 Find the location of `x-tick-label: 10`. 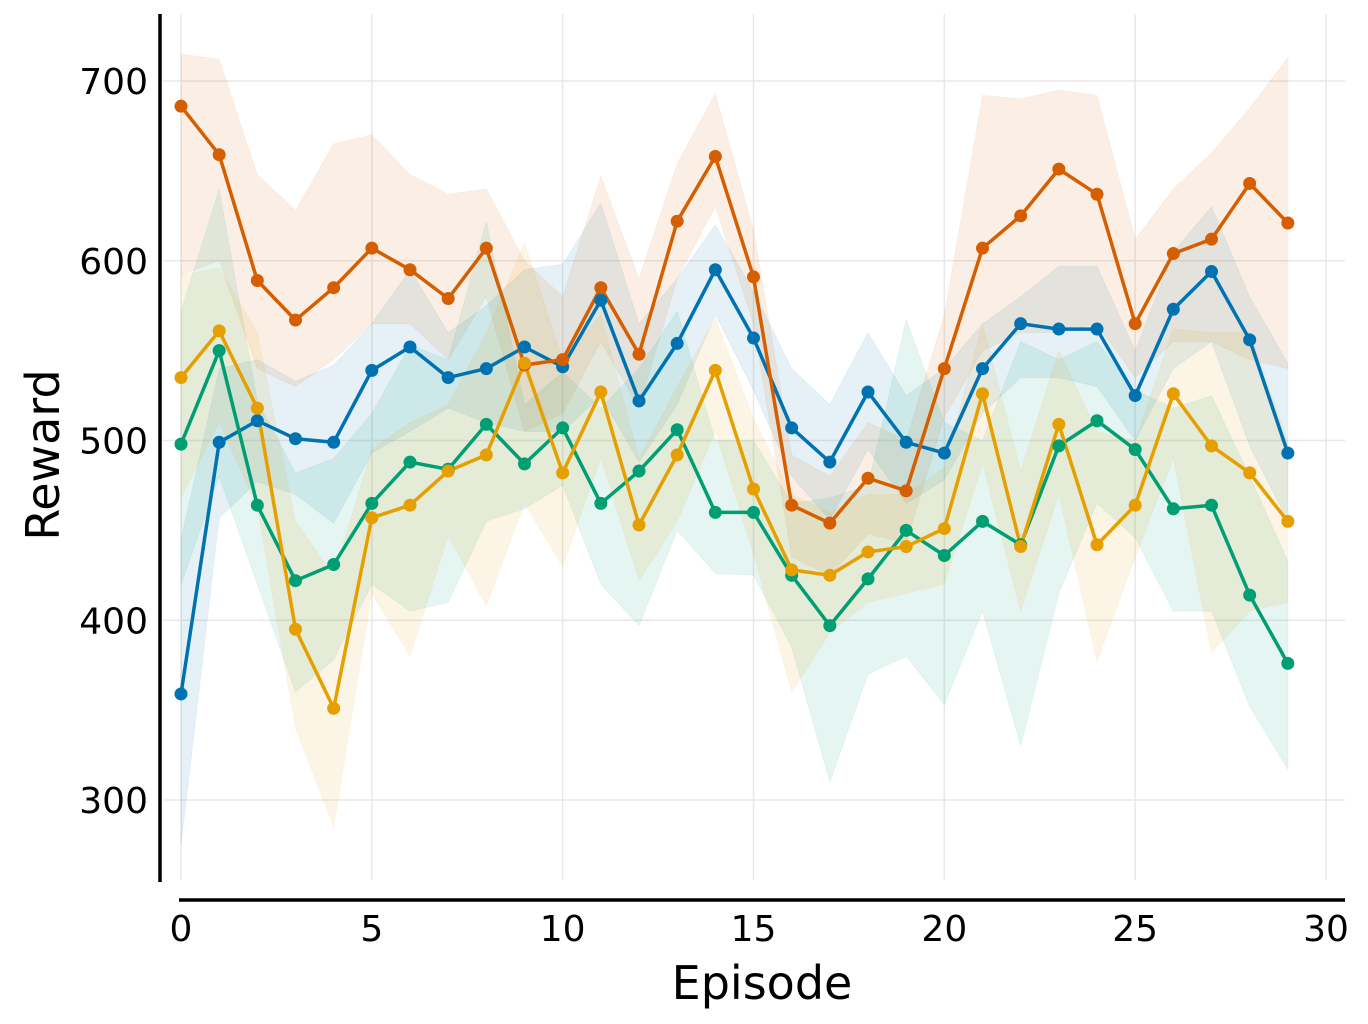

x-tick-label: 10 is located at coordinates (563, 929).